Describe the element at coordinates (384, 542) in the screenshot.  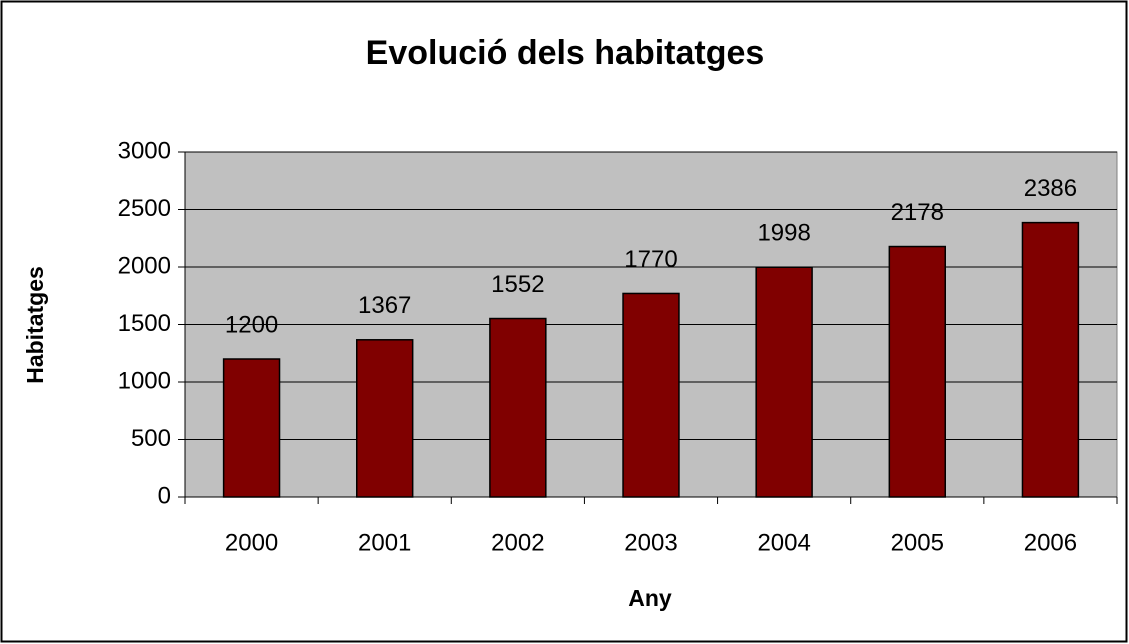
I see `x-tick-label: 2001` at that location.